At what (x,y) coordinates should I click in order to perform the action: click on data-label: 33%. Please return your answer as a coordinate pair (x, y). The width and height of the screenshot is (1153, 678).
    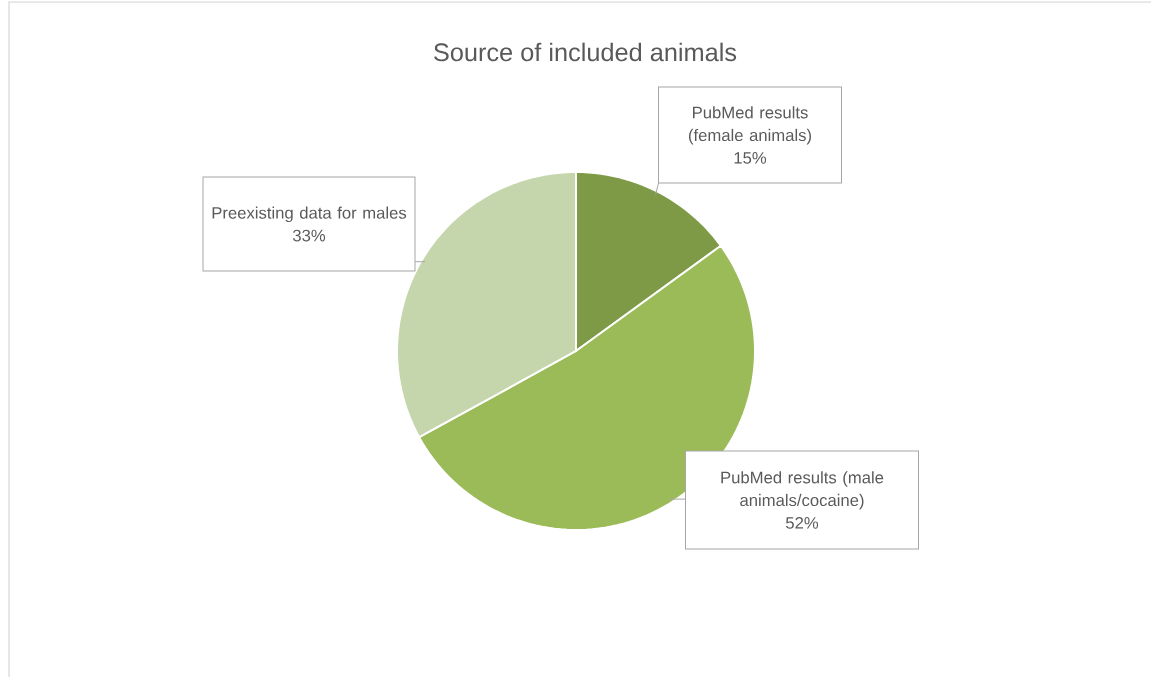
    Looking at the image, I should click on (309, 235).